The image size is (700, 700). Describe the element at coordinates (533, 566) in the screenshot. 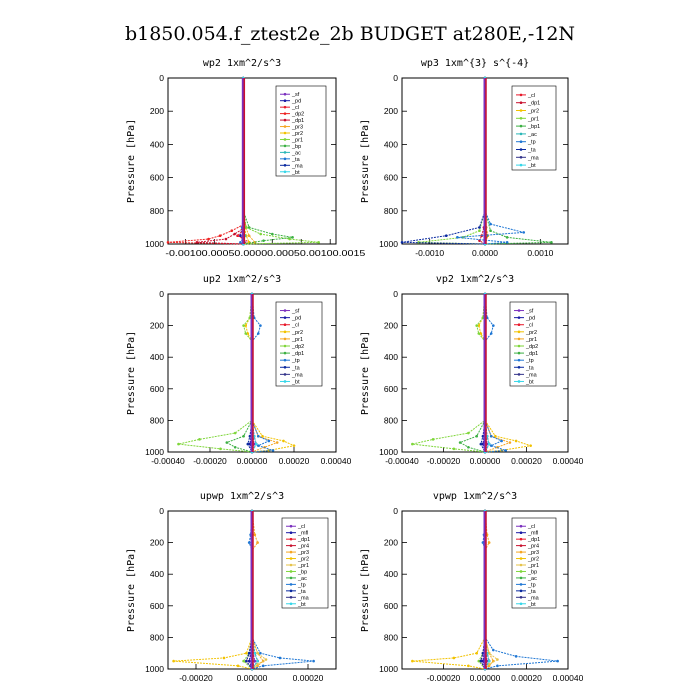

I see `legend-entry: _pr1` at that location.